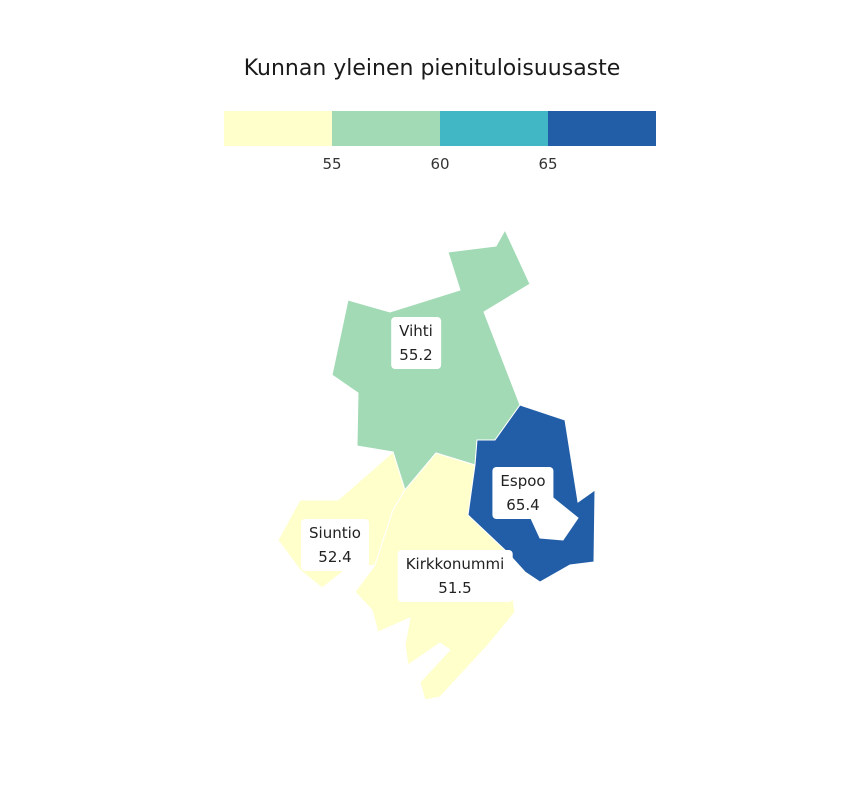  Describe the element at coordinates (335, 557) in the screenshot. I see `label-siuntio-value: 52.4` at that location.